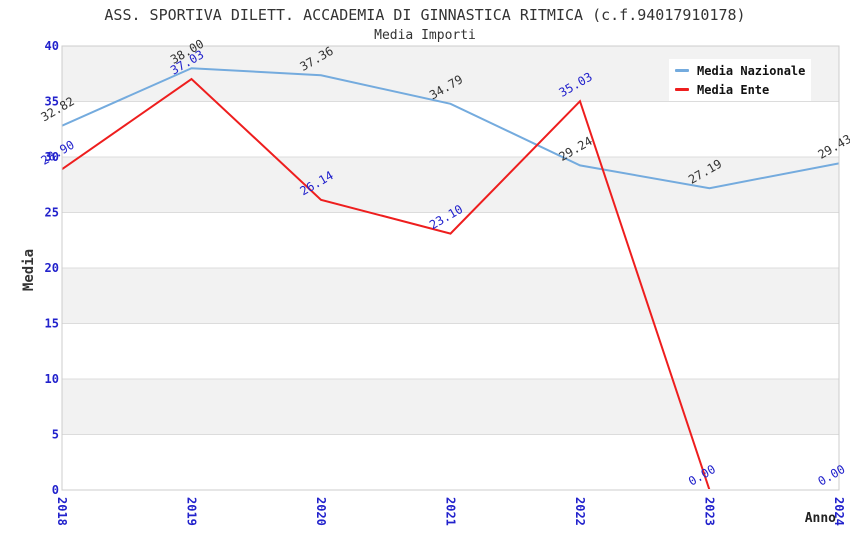  I want to click on legend-label-media-nazionale: Media Nazionale, so click(751, 70).